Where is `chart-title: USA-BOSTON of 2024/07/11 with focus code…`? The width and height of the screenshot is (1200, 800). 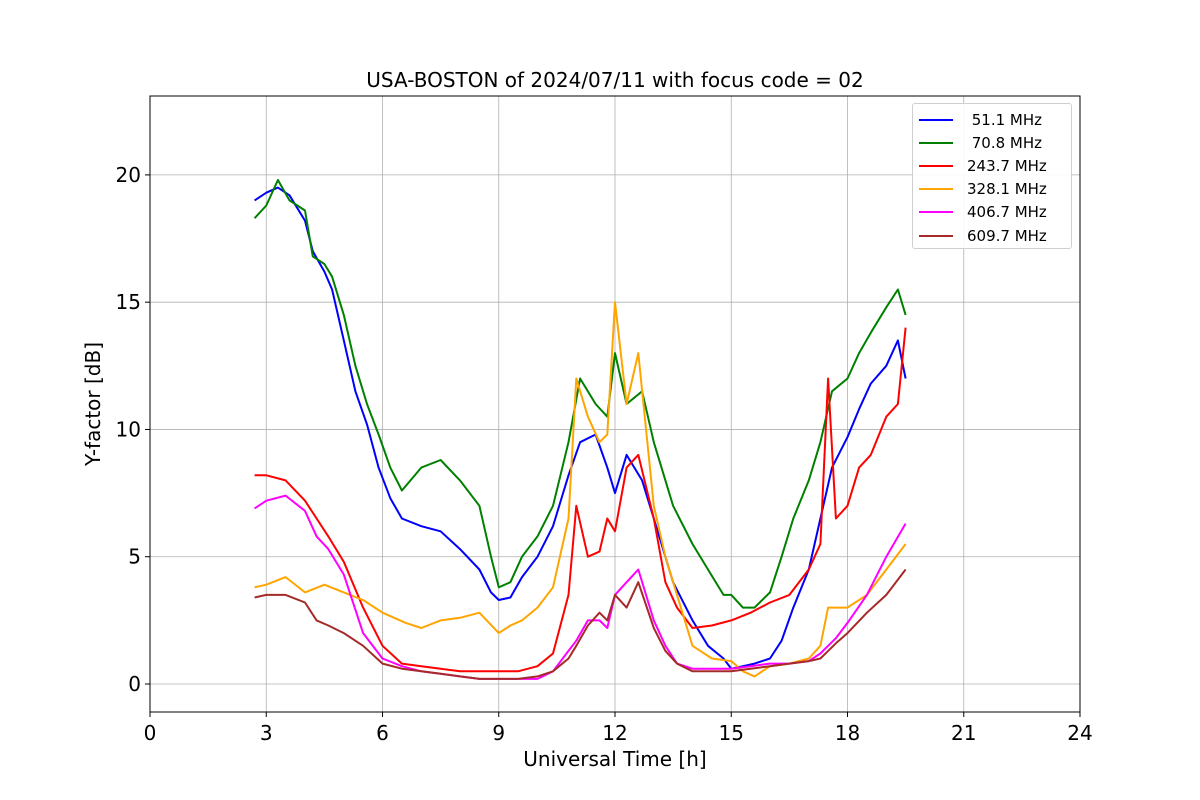 chart-title: USA-BOSTON of 2024/07/11 with focus code… is located at coordinates (614, 80).